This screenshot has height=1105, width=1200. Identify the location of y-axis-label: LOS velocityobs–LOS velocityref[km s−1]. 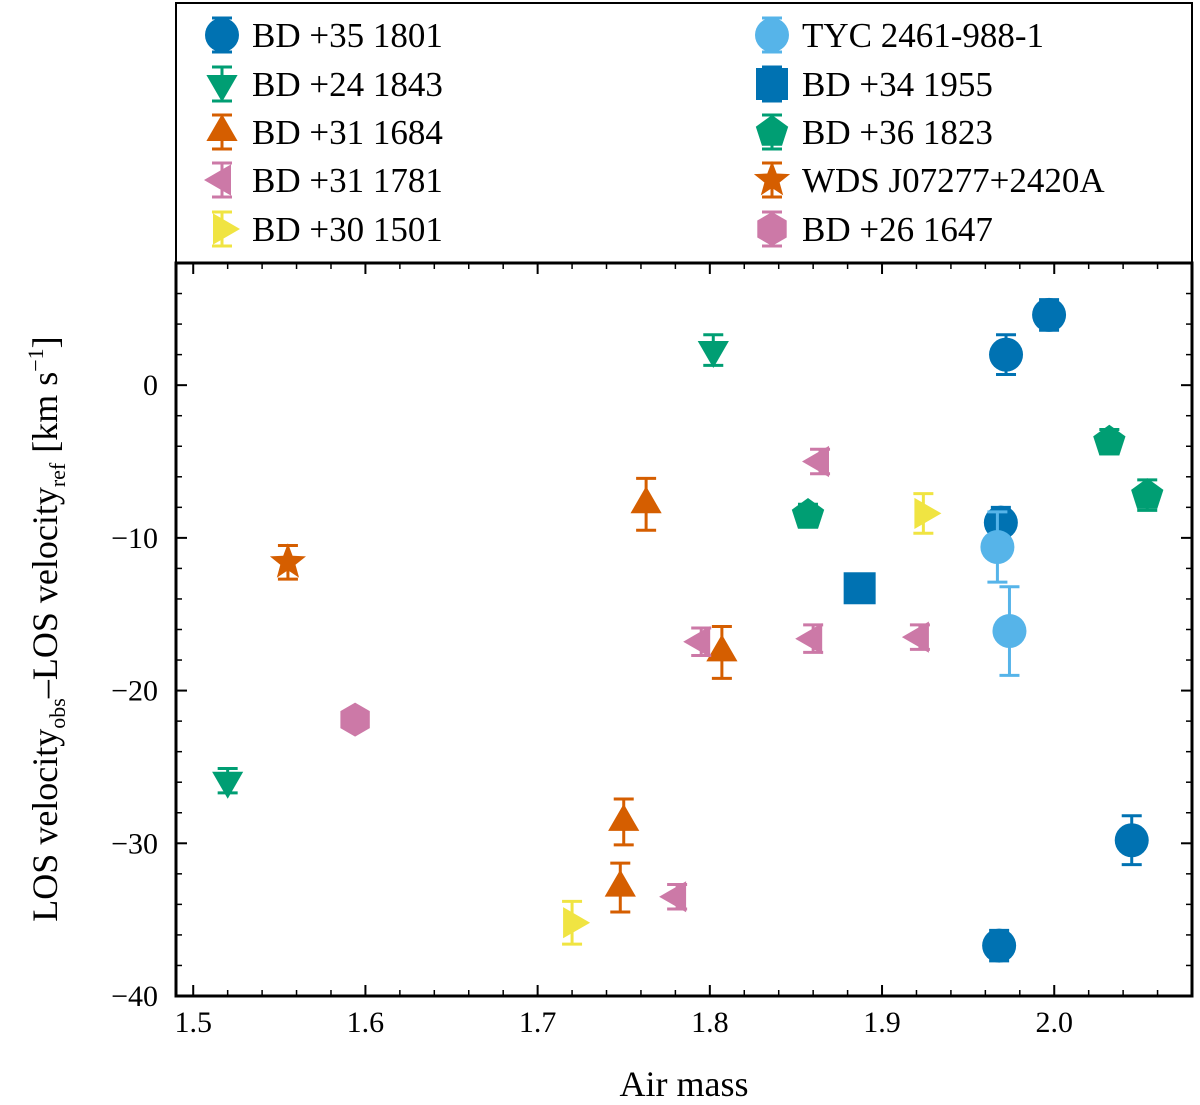
(46, 628).